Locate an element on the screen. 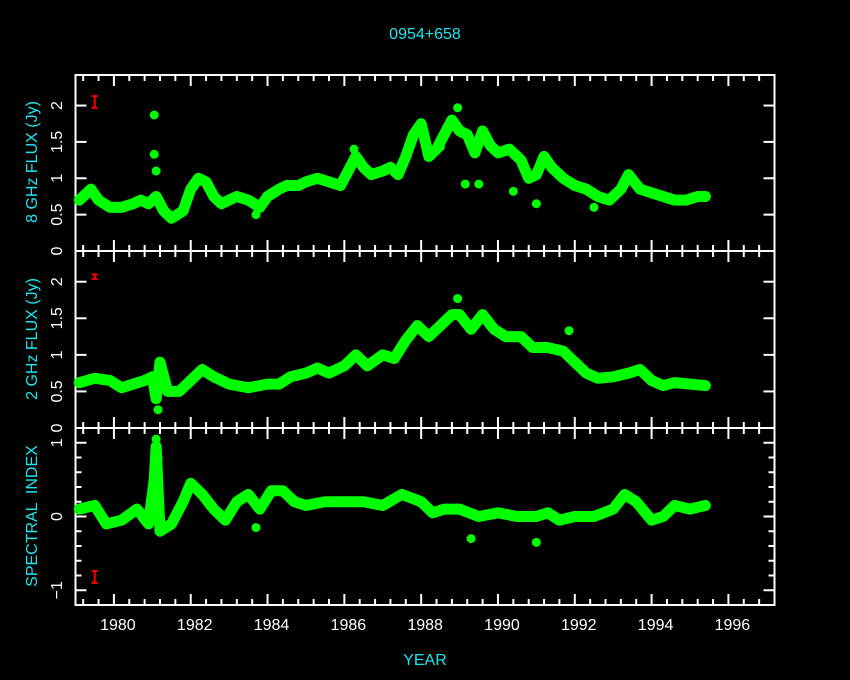 This screenshot has height=680, width=850. x-tick-label: 1992 is located at coordinates (579, 625).